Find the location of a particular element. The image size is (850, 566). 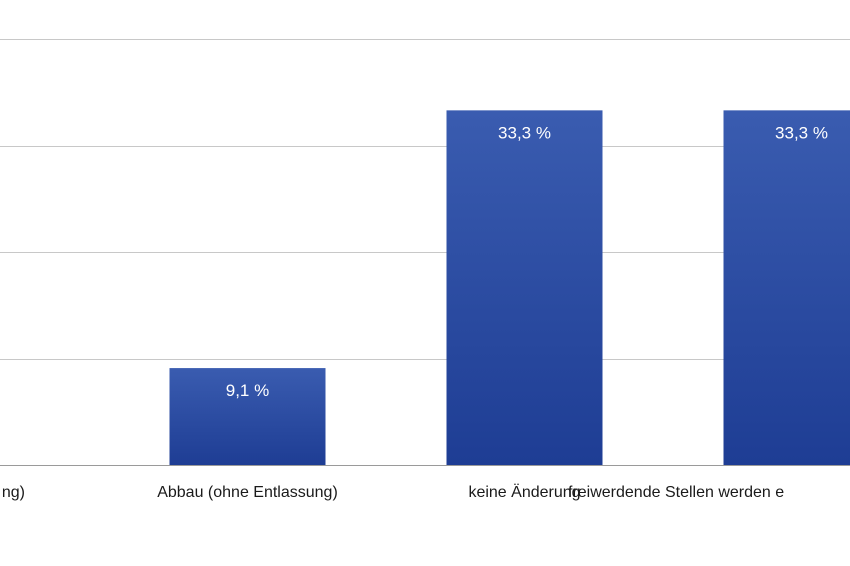

tick-label: keine Änderung is located at coordinates (524, 492).